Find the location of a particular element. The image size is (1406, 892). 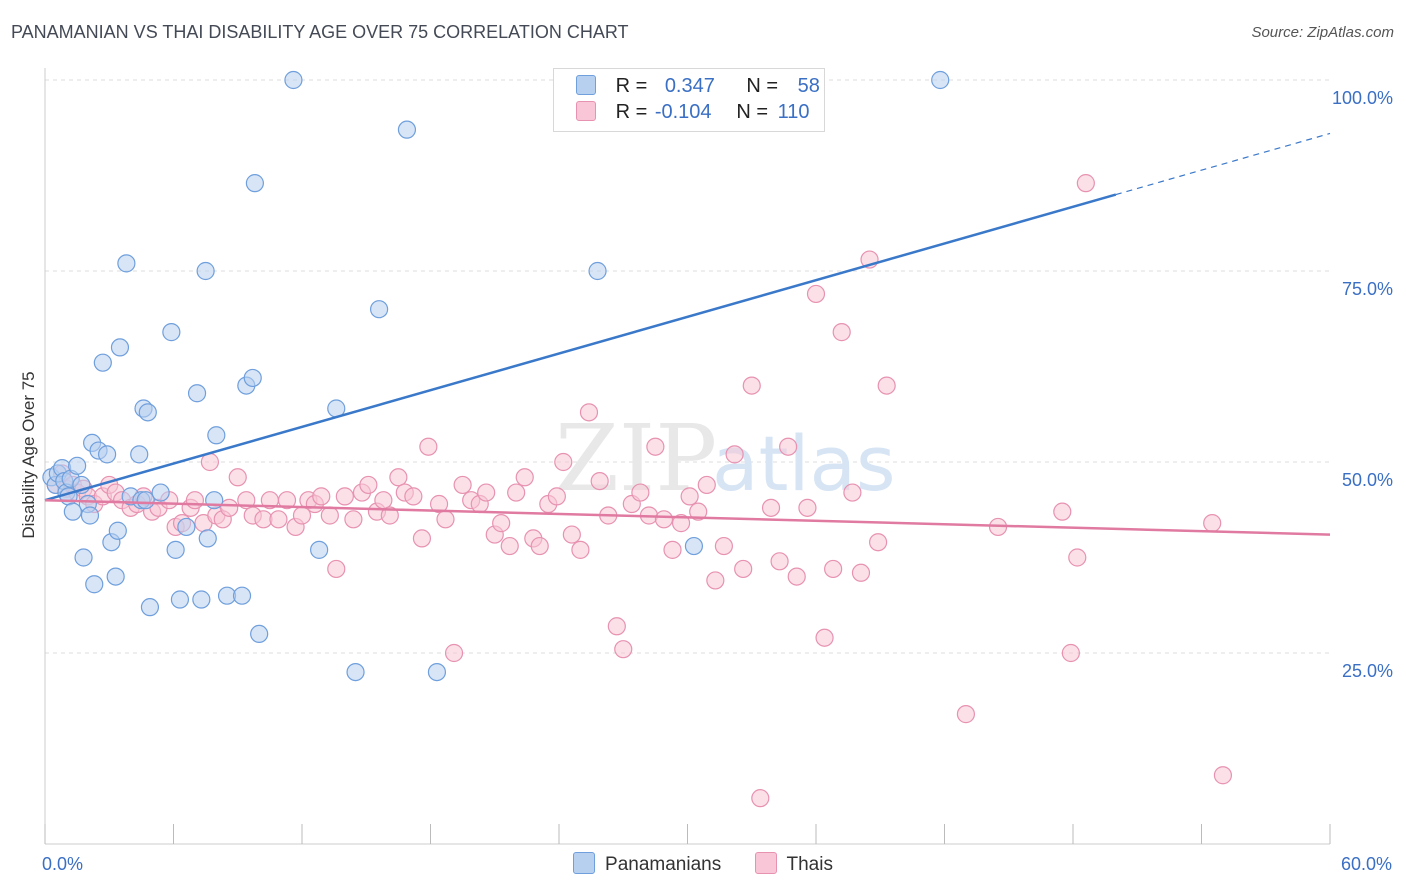

legend-r-value: 0.347 is located at coordinates (689, 86).